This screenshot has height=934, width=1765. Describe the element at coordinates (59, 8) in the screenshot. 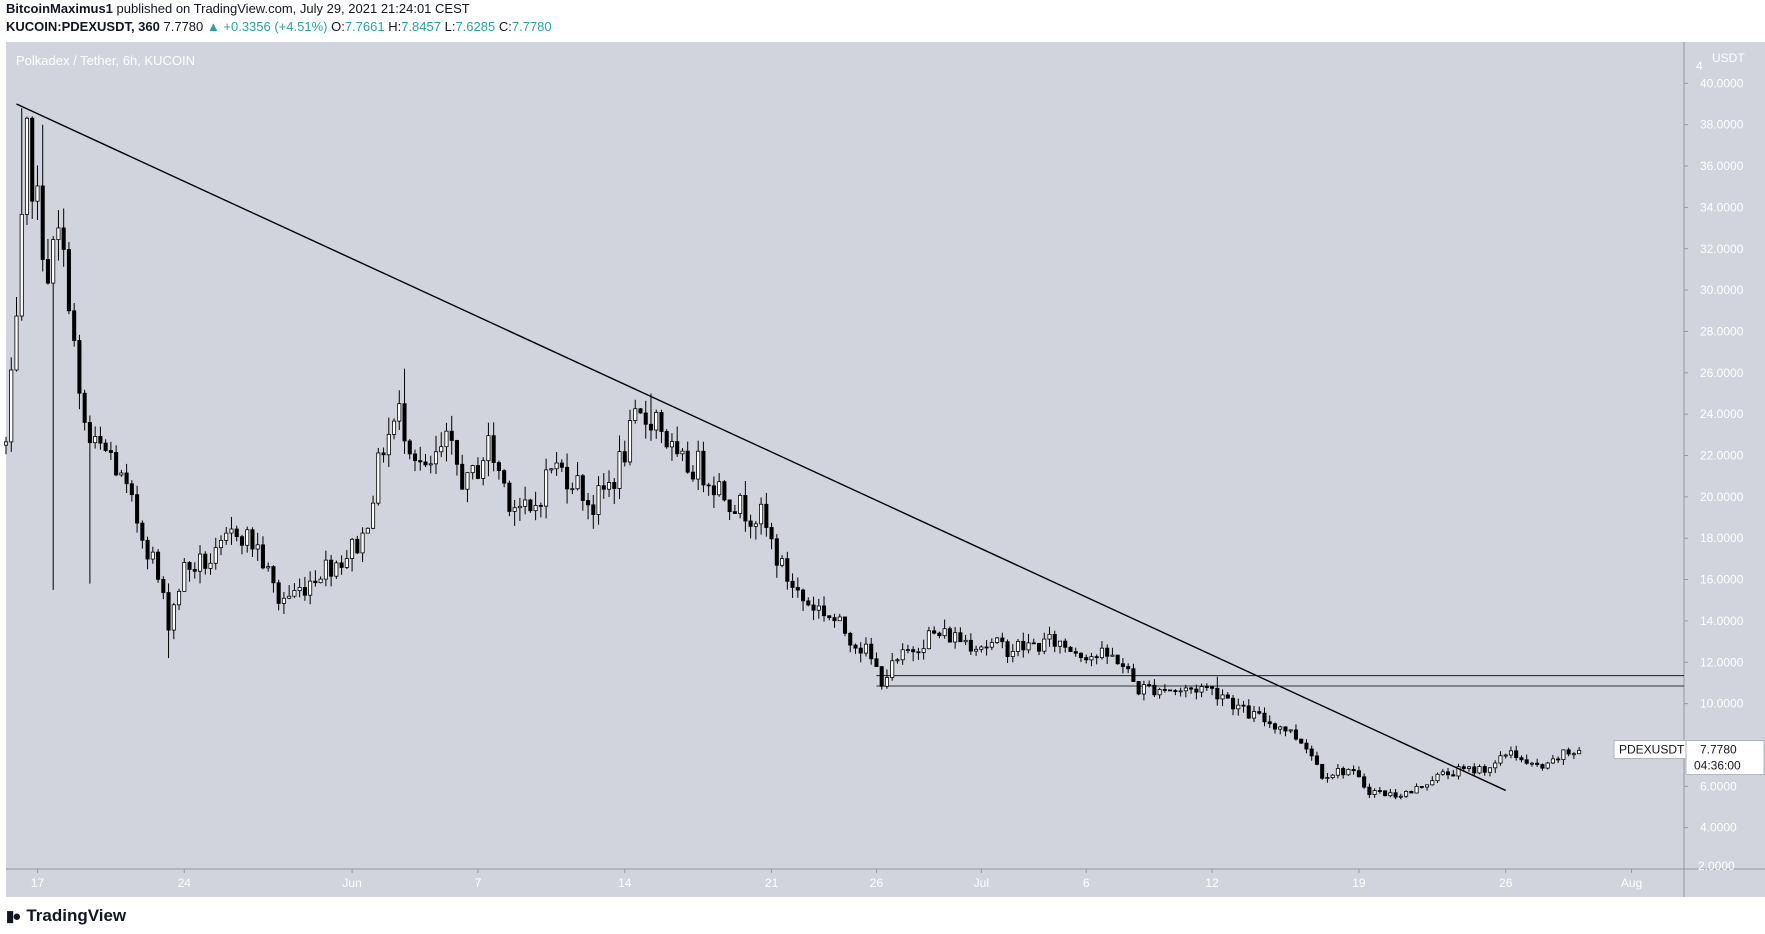

I see `publisher-name: BitcoinMaximus1` at that location.